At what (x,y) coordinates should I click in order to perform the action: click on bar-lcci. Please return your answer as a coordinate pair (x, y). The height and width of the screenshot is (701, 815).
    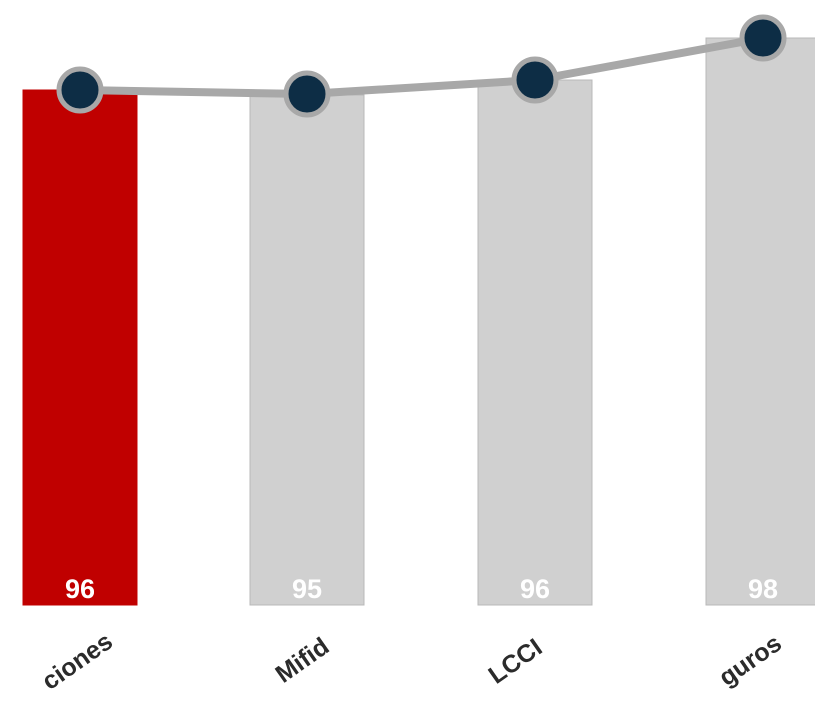
    Looking at the image, I should click on (535, 342).